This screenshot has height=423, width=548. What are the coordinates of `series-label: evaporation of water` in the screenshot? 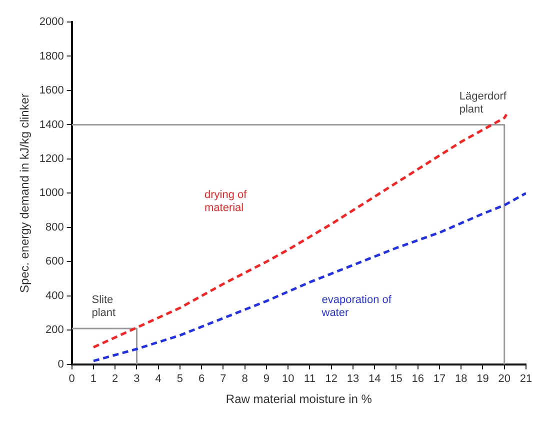 It's located at (356, 306).